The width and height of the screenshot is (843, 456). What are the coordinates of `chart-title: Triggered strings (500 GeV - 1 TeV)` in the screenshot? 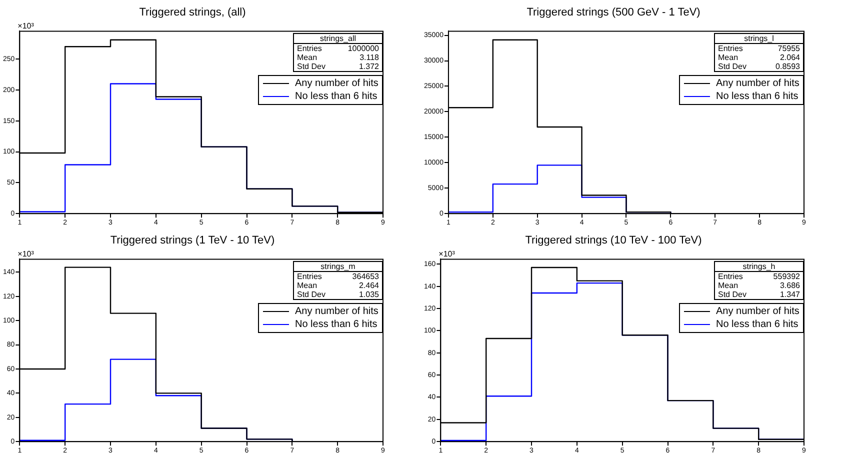 It's located at (613, 12).